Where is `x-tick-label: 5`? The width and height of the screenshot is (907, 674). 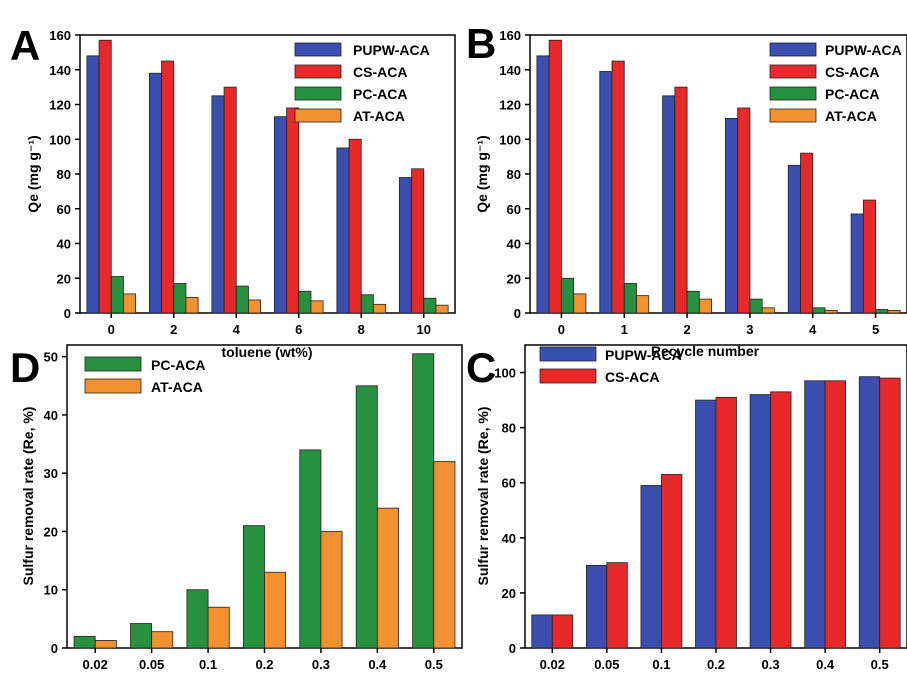 x-tick-label: 5 is located at coordinates (875, 329).